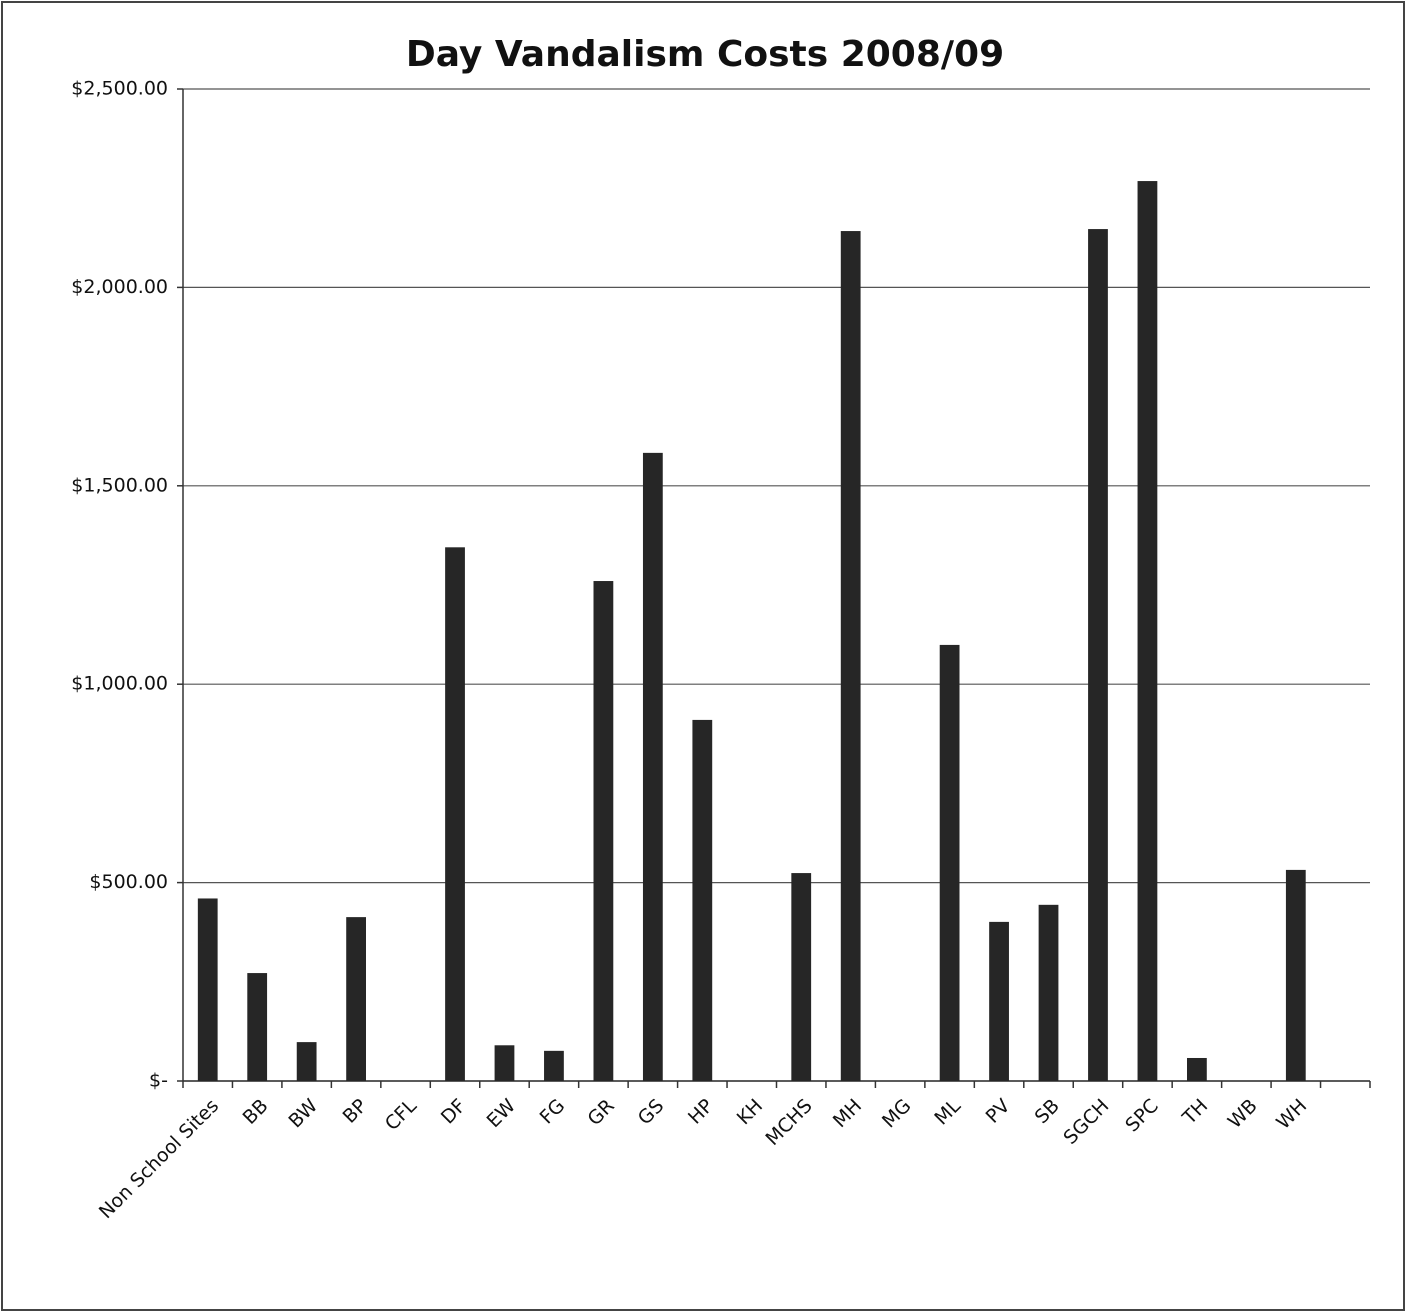 This screenshot has width=1406, height=1312. Describe the element at coordinates (119, 287) in the screenshot. I see `y-tick-label: $2,000.00` at that location.